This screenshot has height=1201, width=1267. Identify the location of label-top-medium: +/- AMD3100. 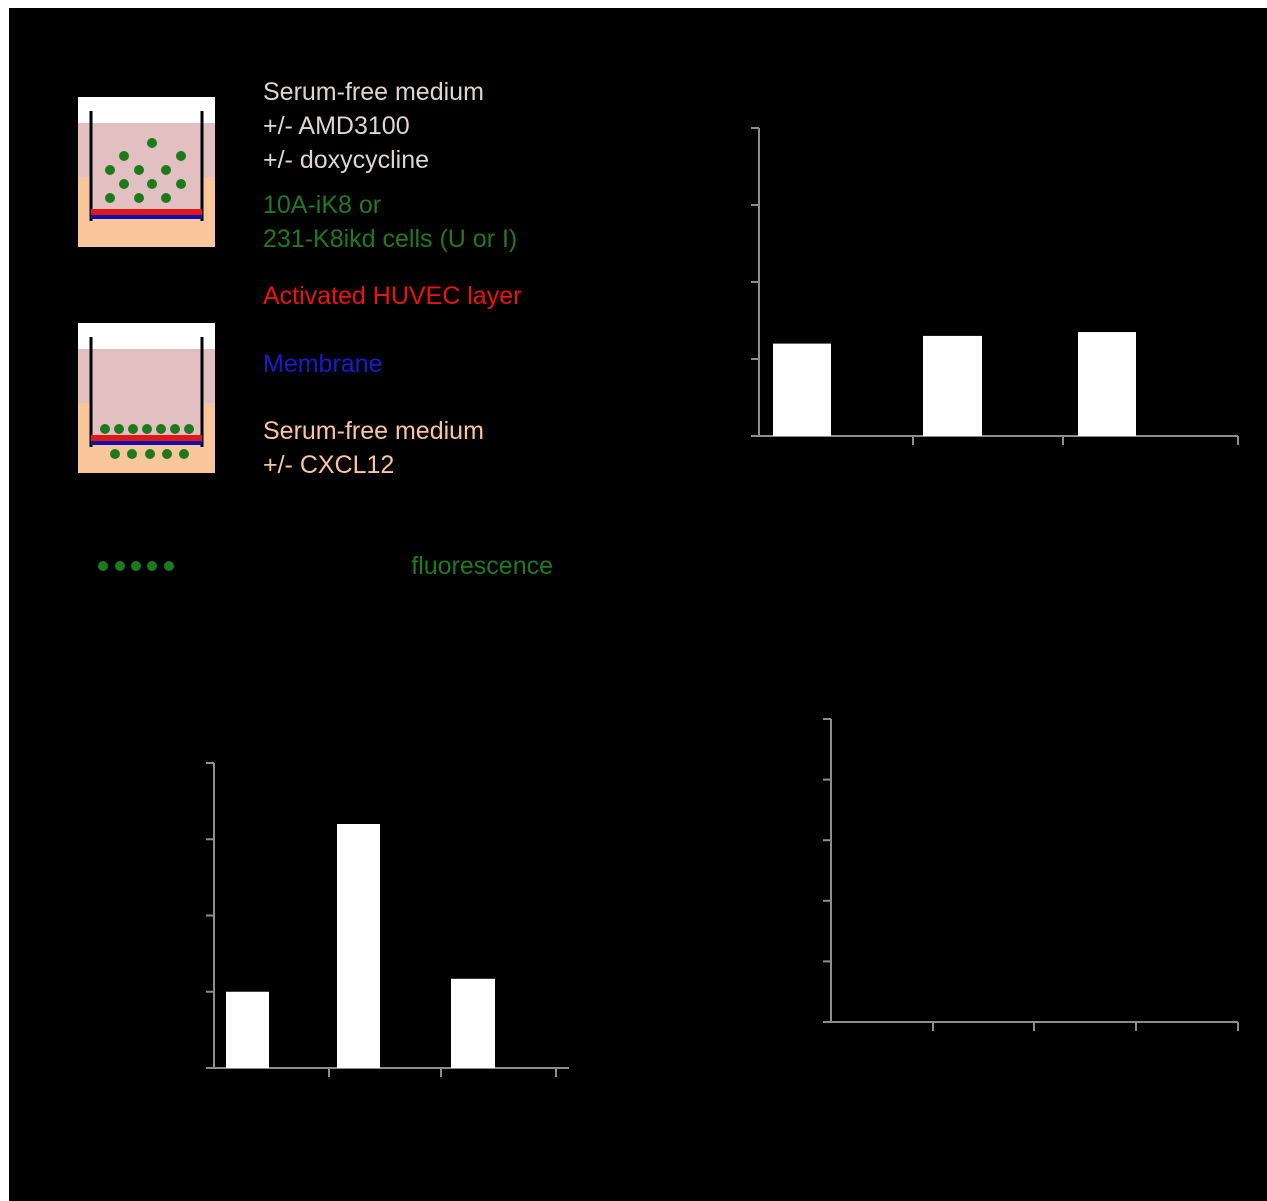
(336, 126).